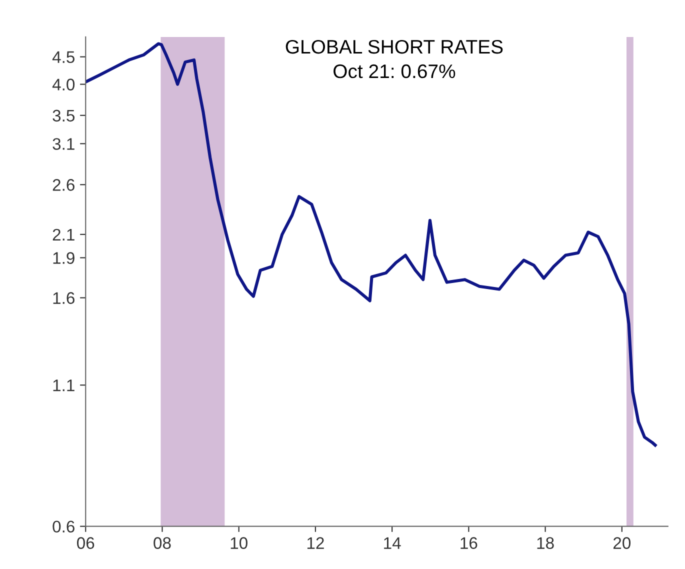 The width and height of the screenshot is (685, 569). I want to click on y-tick-label: 4.0, so click(63, 84).